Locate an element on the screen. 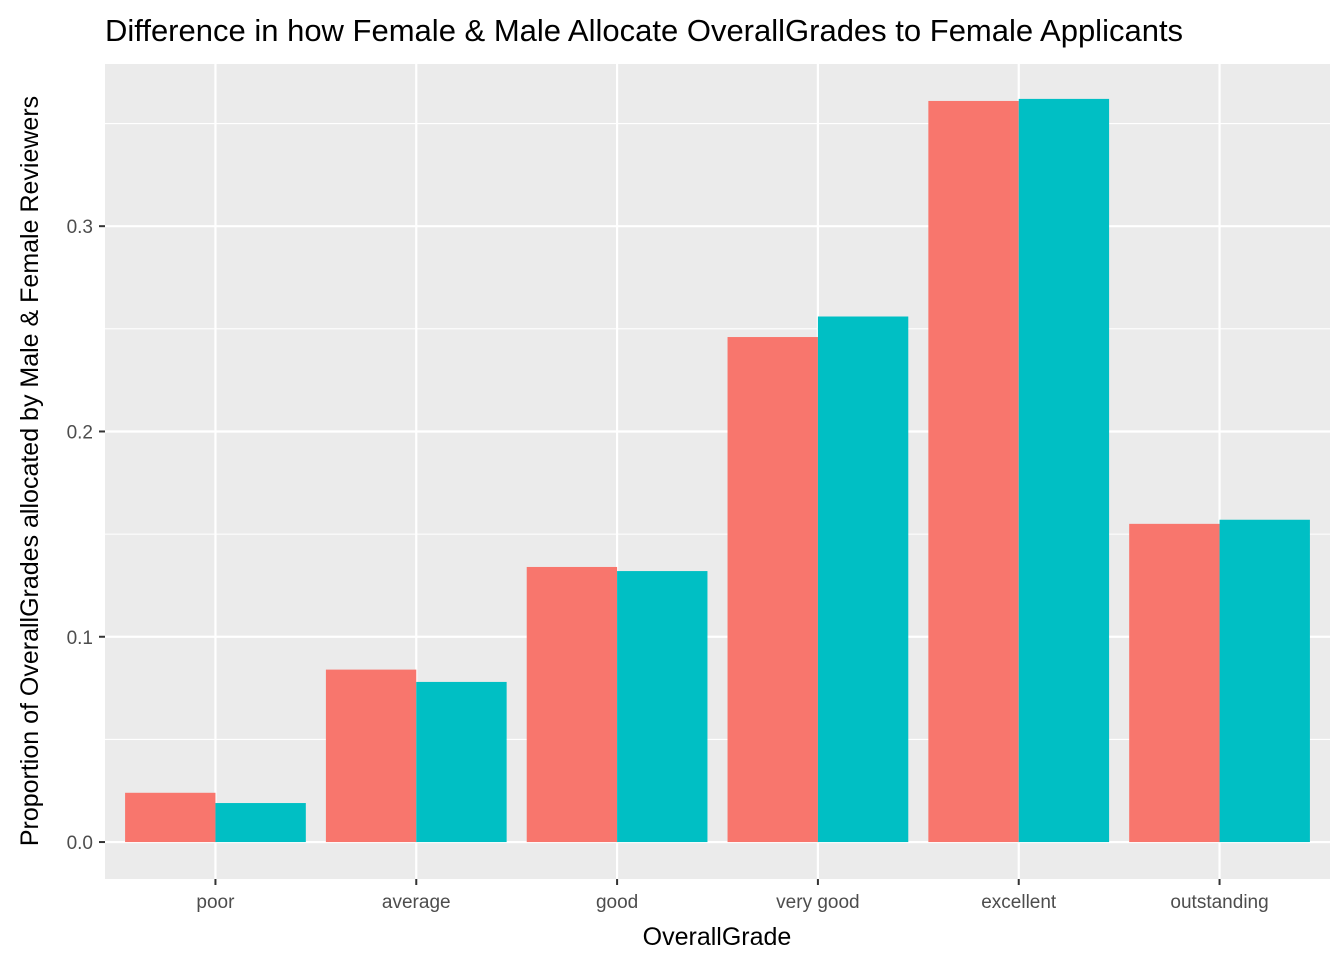 This screenshot has width=1344, height=960. x-tick-label: outstanding is located at coordinates (1219, 902).